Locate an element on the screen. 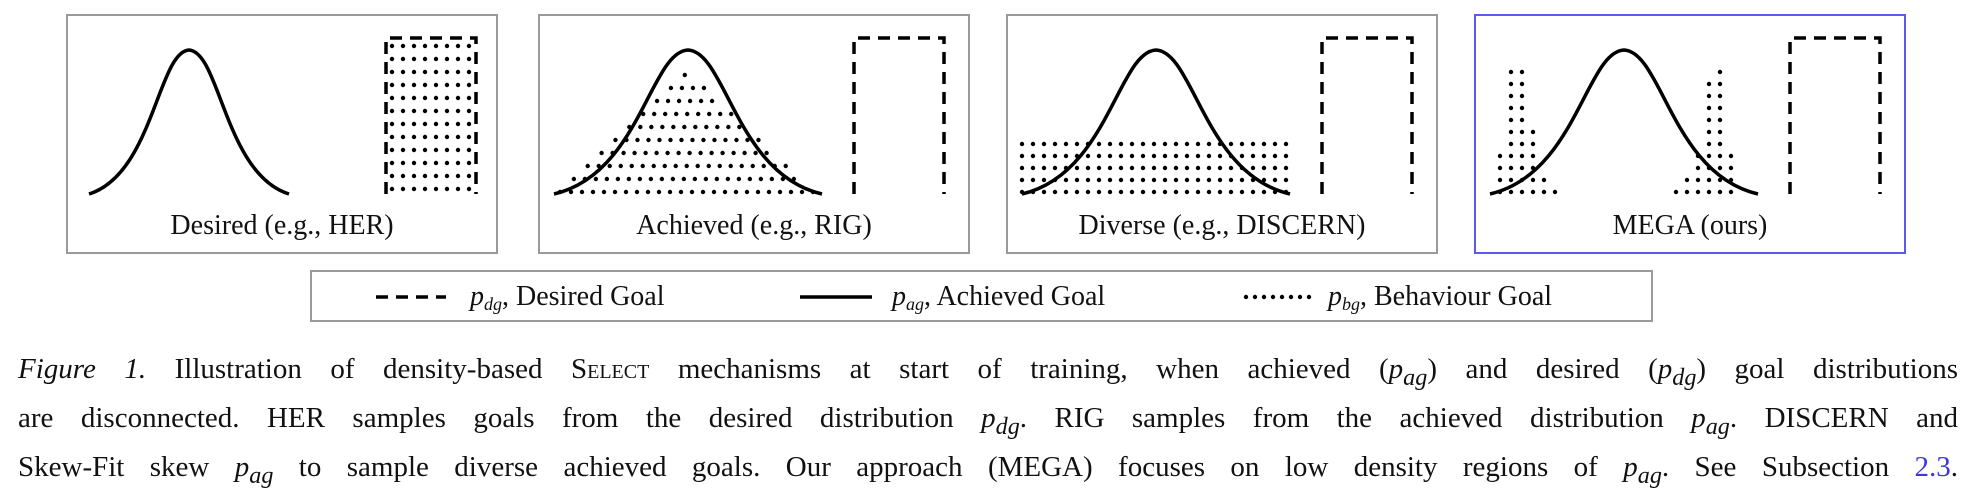  legend-desired: pdg, Desired Goal is located at coordinates (567, 297).